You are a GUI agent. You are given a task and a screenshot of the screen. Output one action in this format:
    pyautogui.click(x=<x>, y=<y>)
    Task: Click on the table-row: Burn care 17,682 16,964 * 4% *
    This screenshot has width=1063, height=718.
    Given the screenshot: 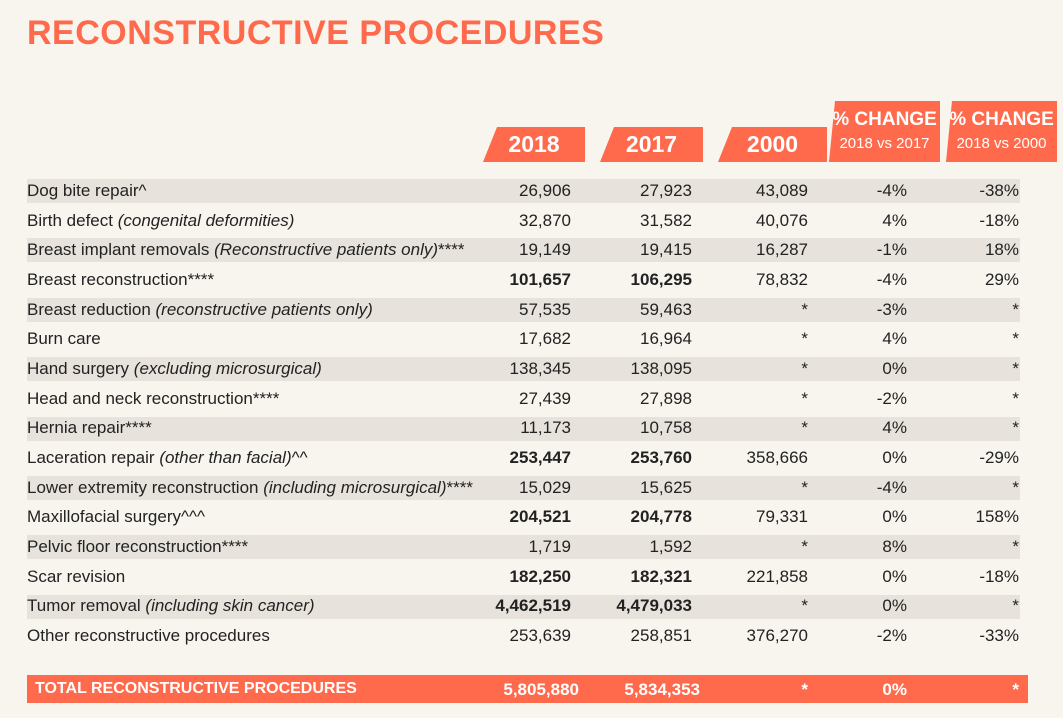 What is the action you would take?
    pyautogui.click(x=523, y=339)
    